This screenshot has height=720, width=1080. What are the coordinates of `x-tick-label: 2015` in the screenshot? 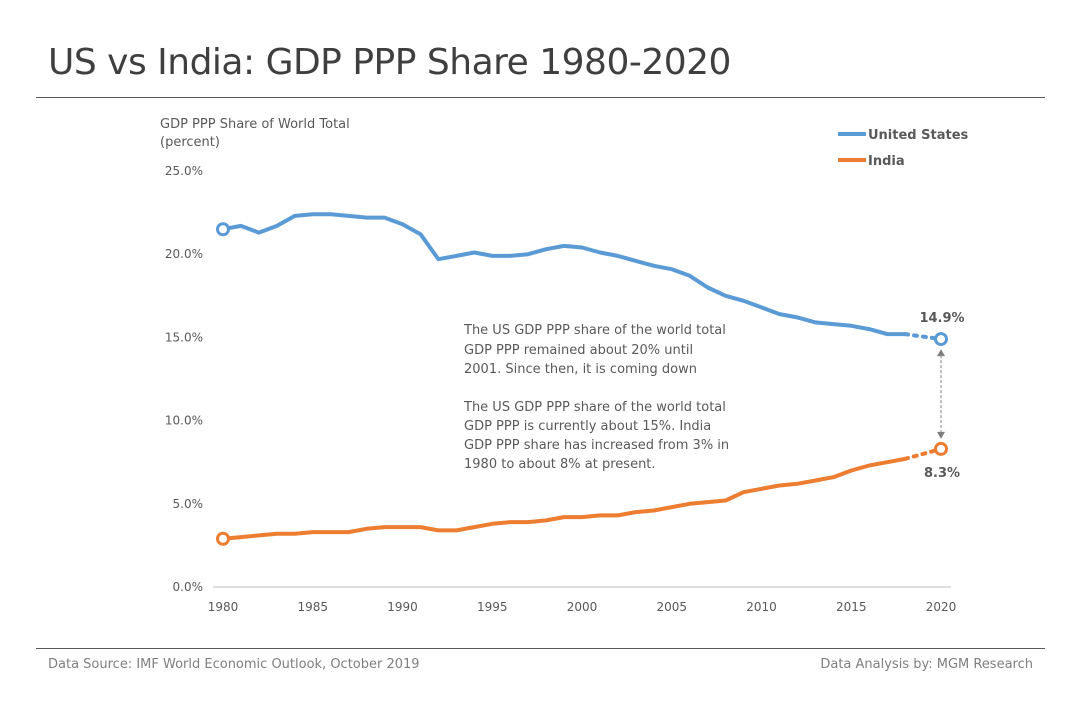 It's located at (851, 607).